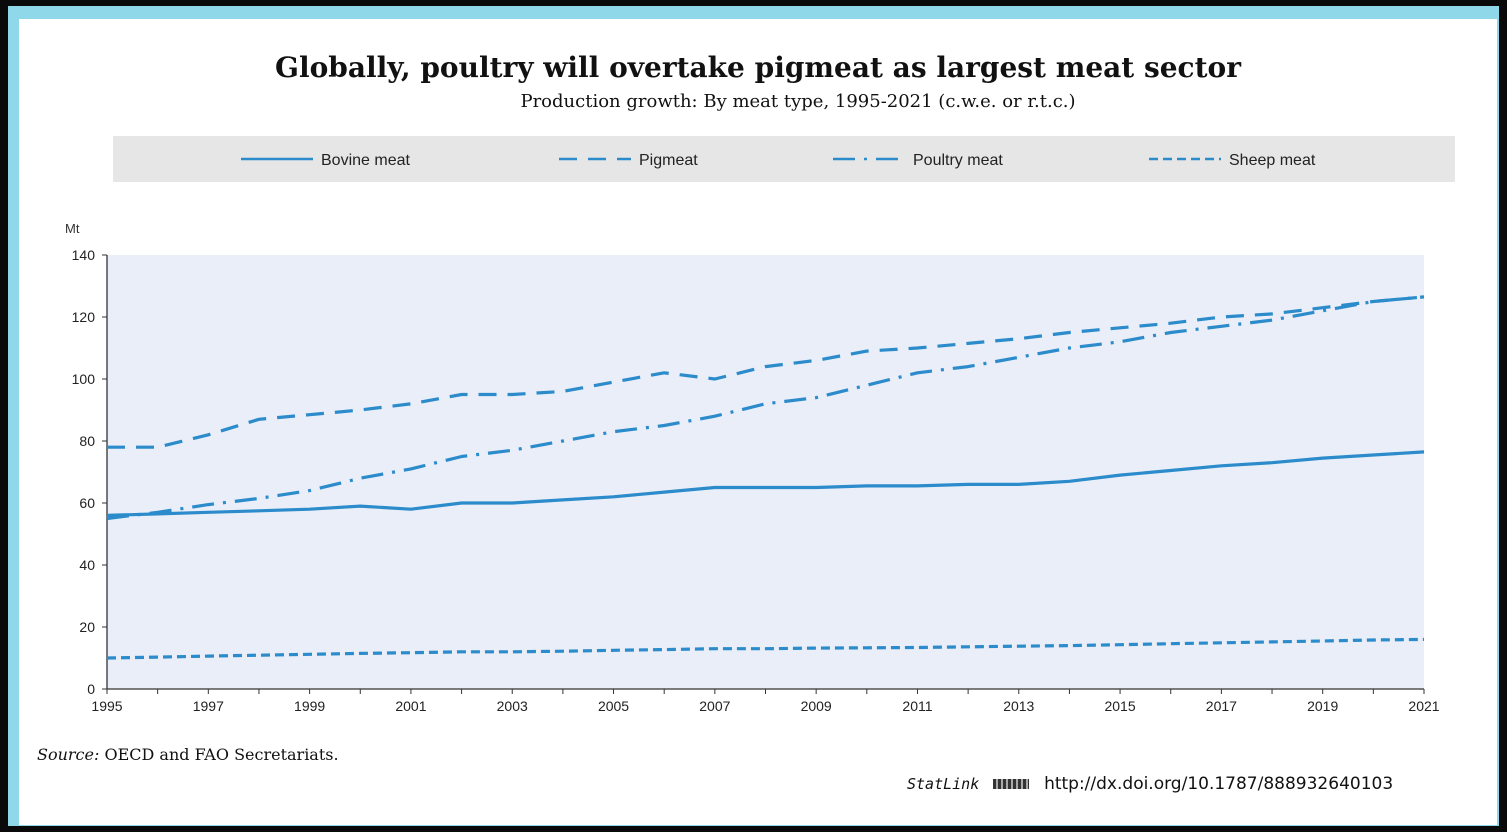 The height and width of the screenshot is (832, 1507). Describe the element at coordinates (84, 379) in the screenshot. I see `y-tick-label: 100` at that location.